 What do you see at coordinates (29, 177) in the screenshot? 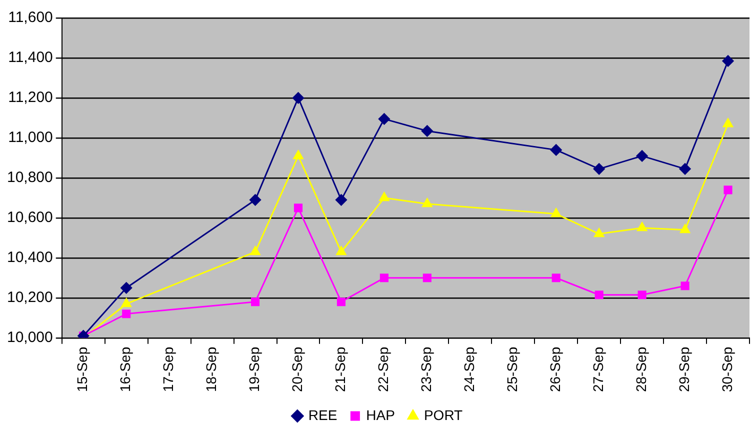
I see `y-tick-label: 10,800` at bounding box center [29, 177].